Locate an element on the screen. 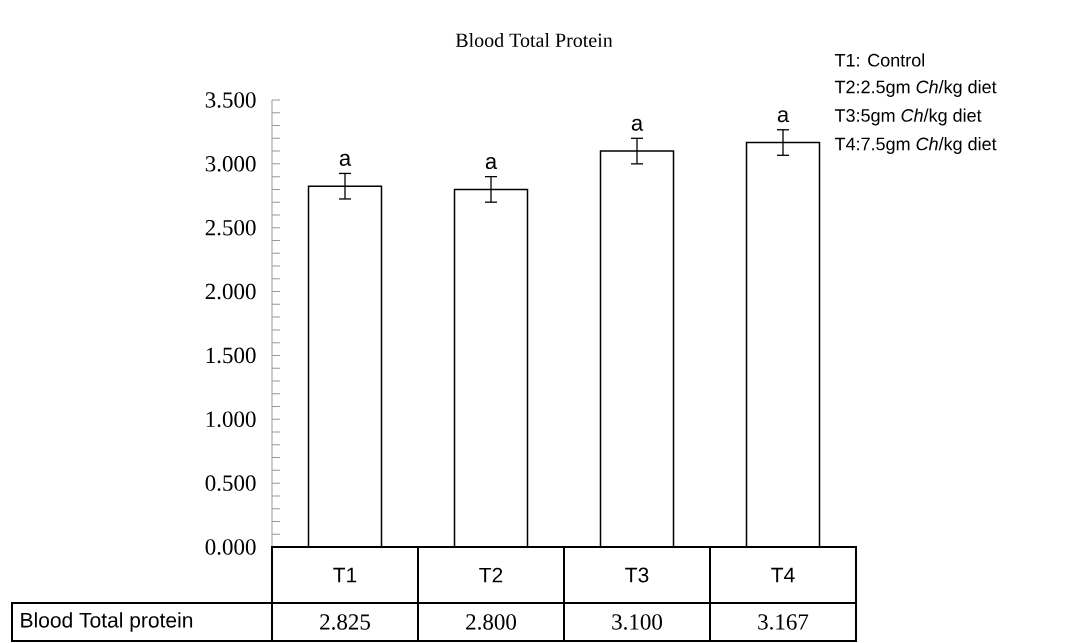 This screenshot has height=643, width=1067. text: Blood Total protein is located at coordinates (107, 622).